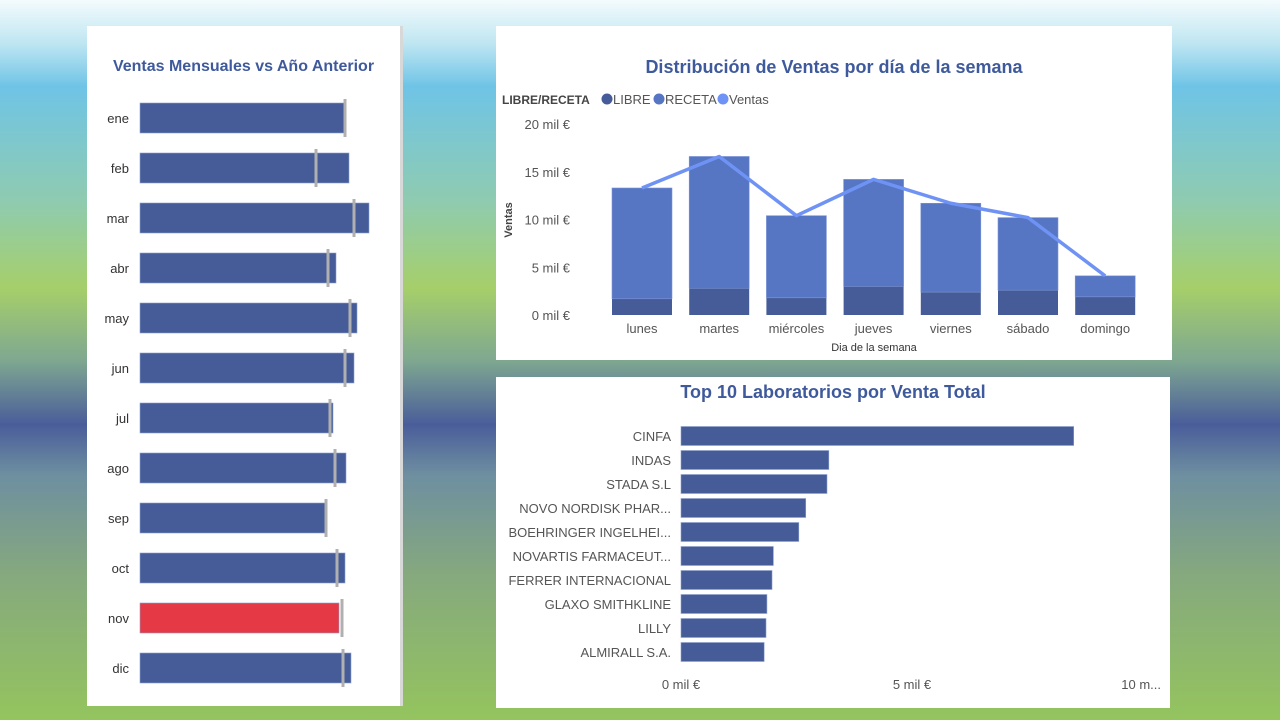 This screenshot has width=1280, height=720. I want to click on x-tick-label: miércoles, so click(797, 328).